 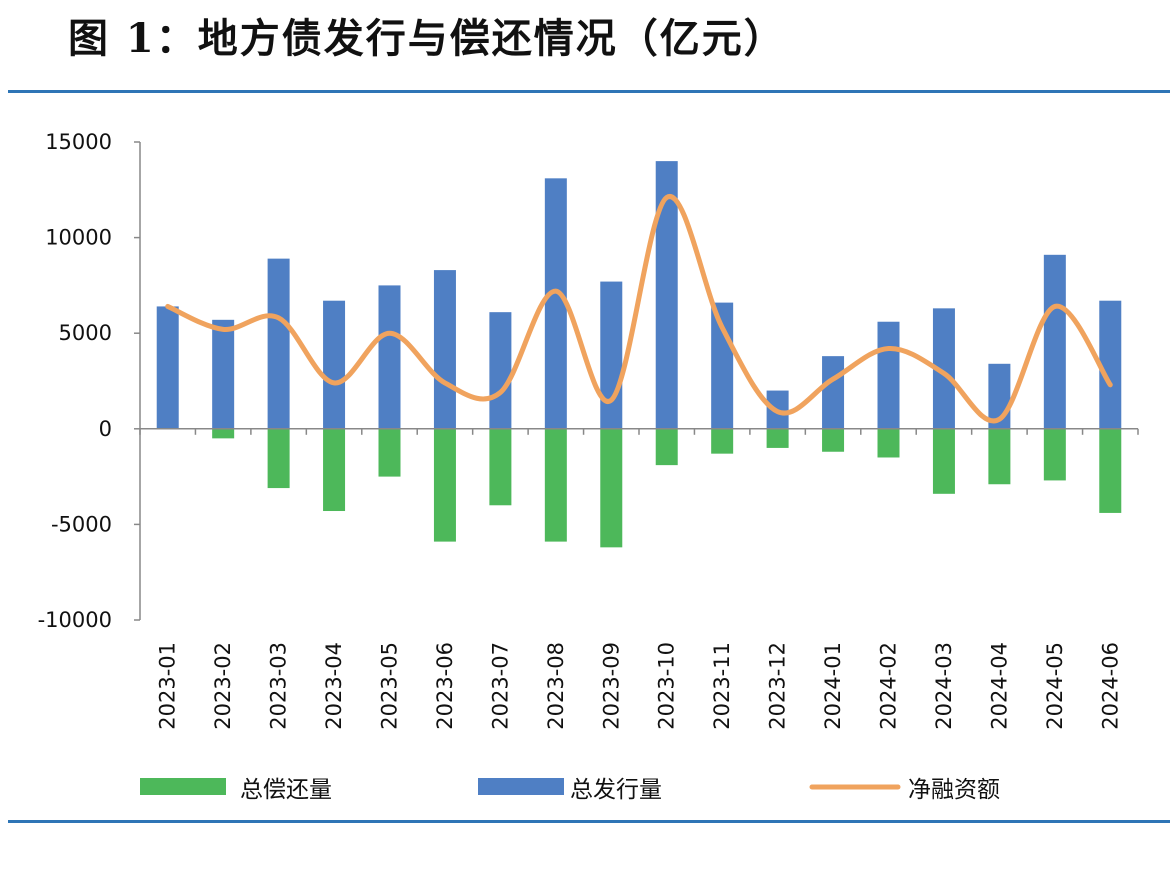 I want to click on x-tick-label: 2024-02, so click(x=889, y=686).